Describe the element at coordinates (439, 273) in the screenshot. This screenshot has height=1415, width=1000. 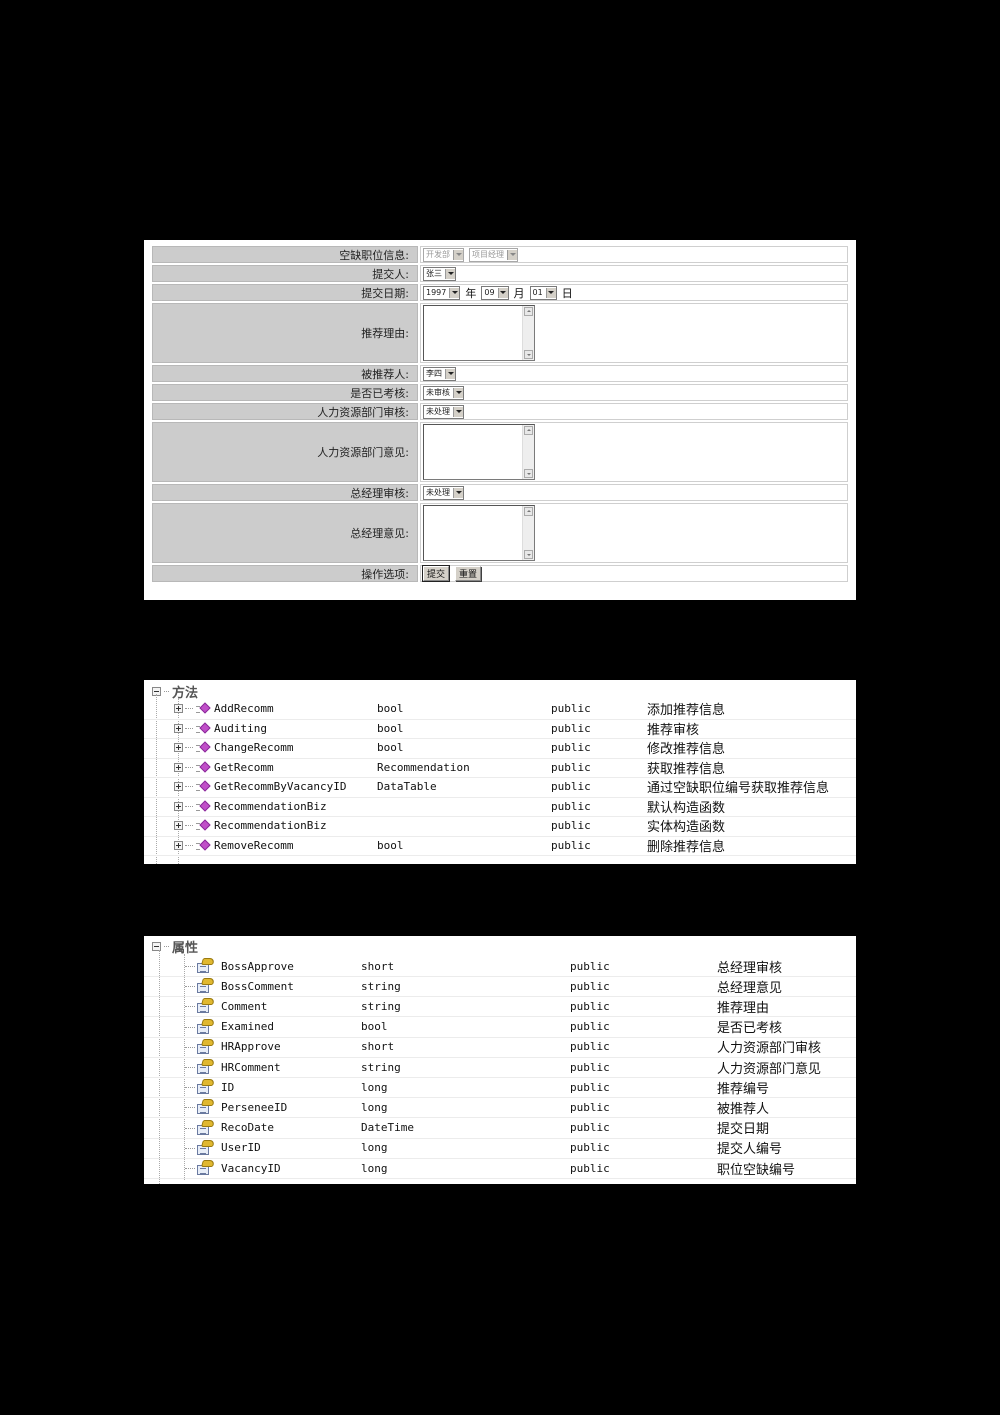
I see `submitter-select: 张三` at that location.